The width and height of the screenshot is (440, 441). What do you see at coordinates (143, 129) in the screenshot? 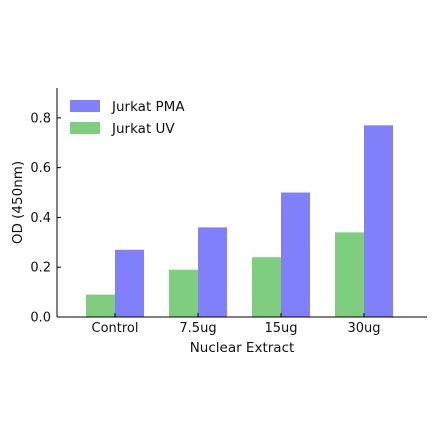
I see `legend-label: Jurkat UV` at bounding box center [143, 129].